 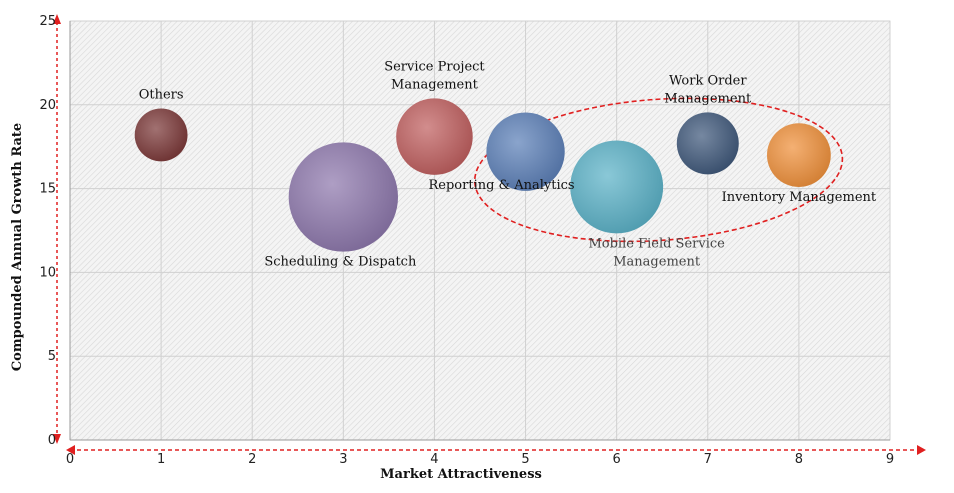 I want to click on x-tick-label: 2, so click(x=252, y=459).